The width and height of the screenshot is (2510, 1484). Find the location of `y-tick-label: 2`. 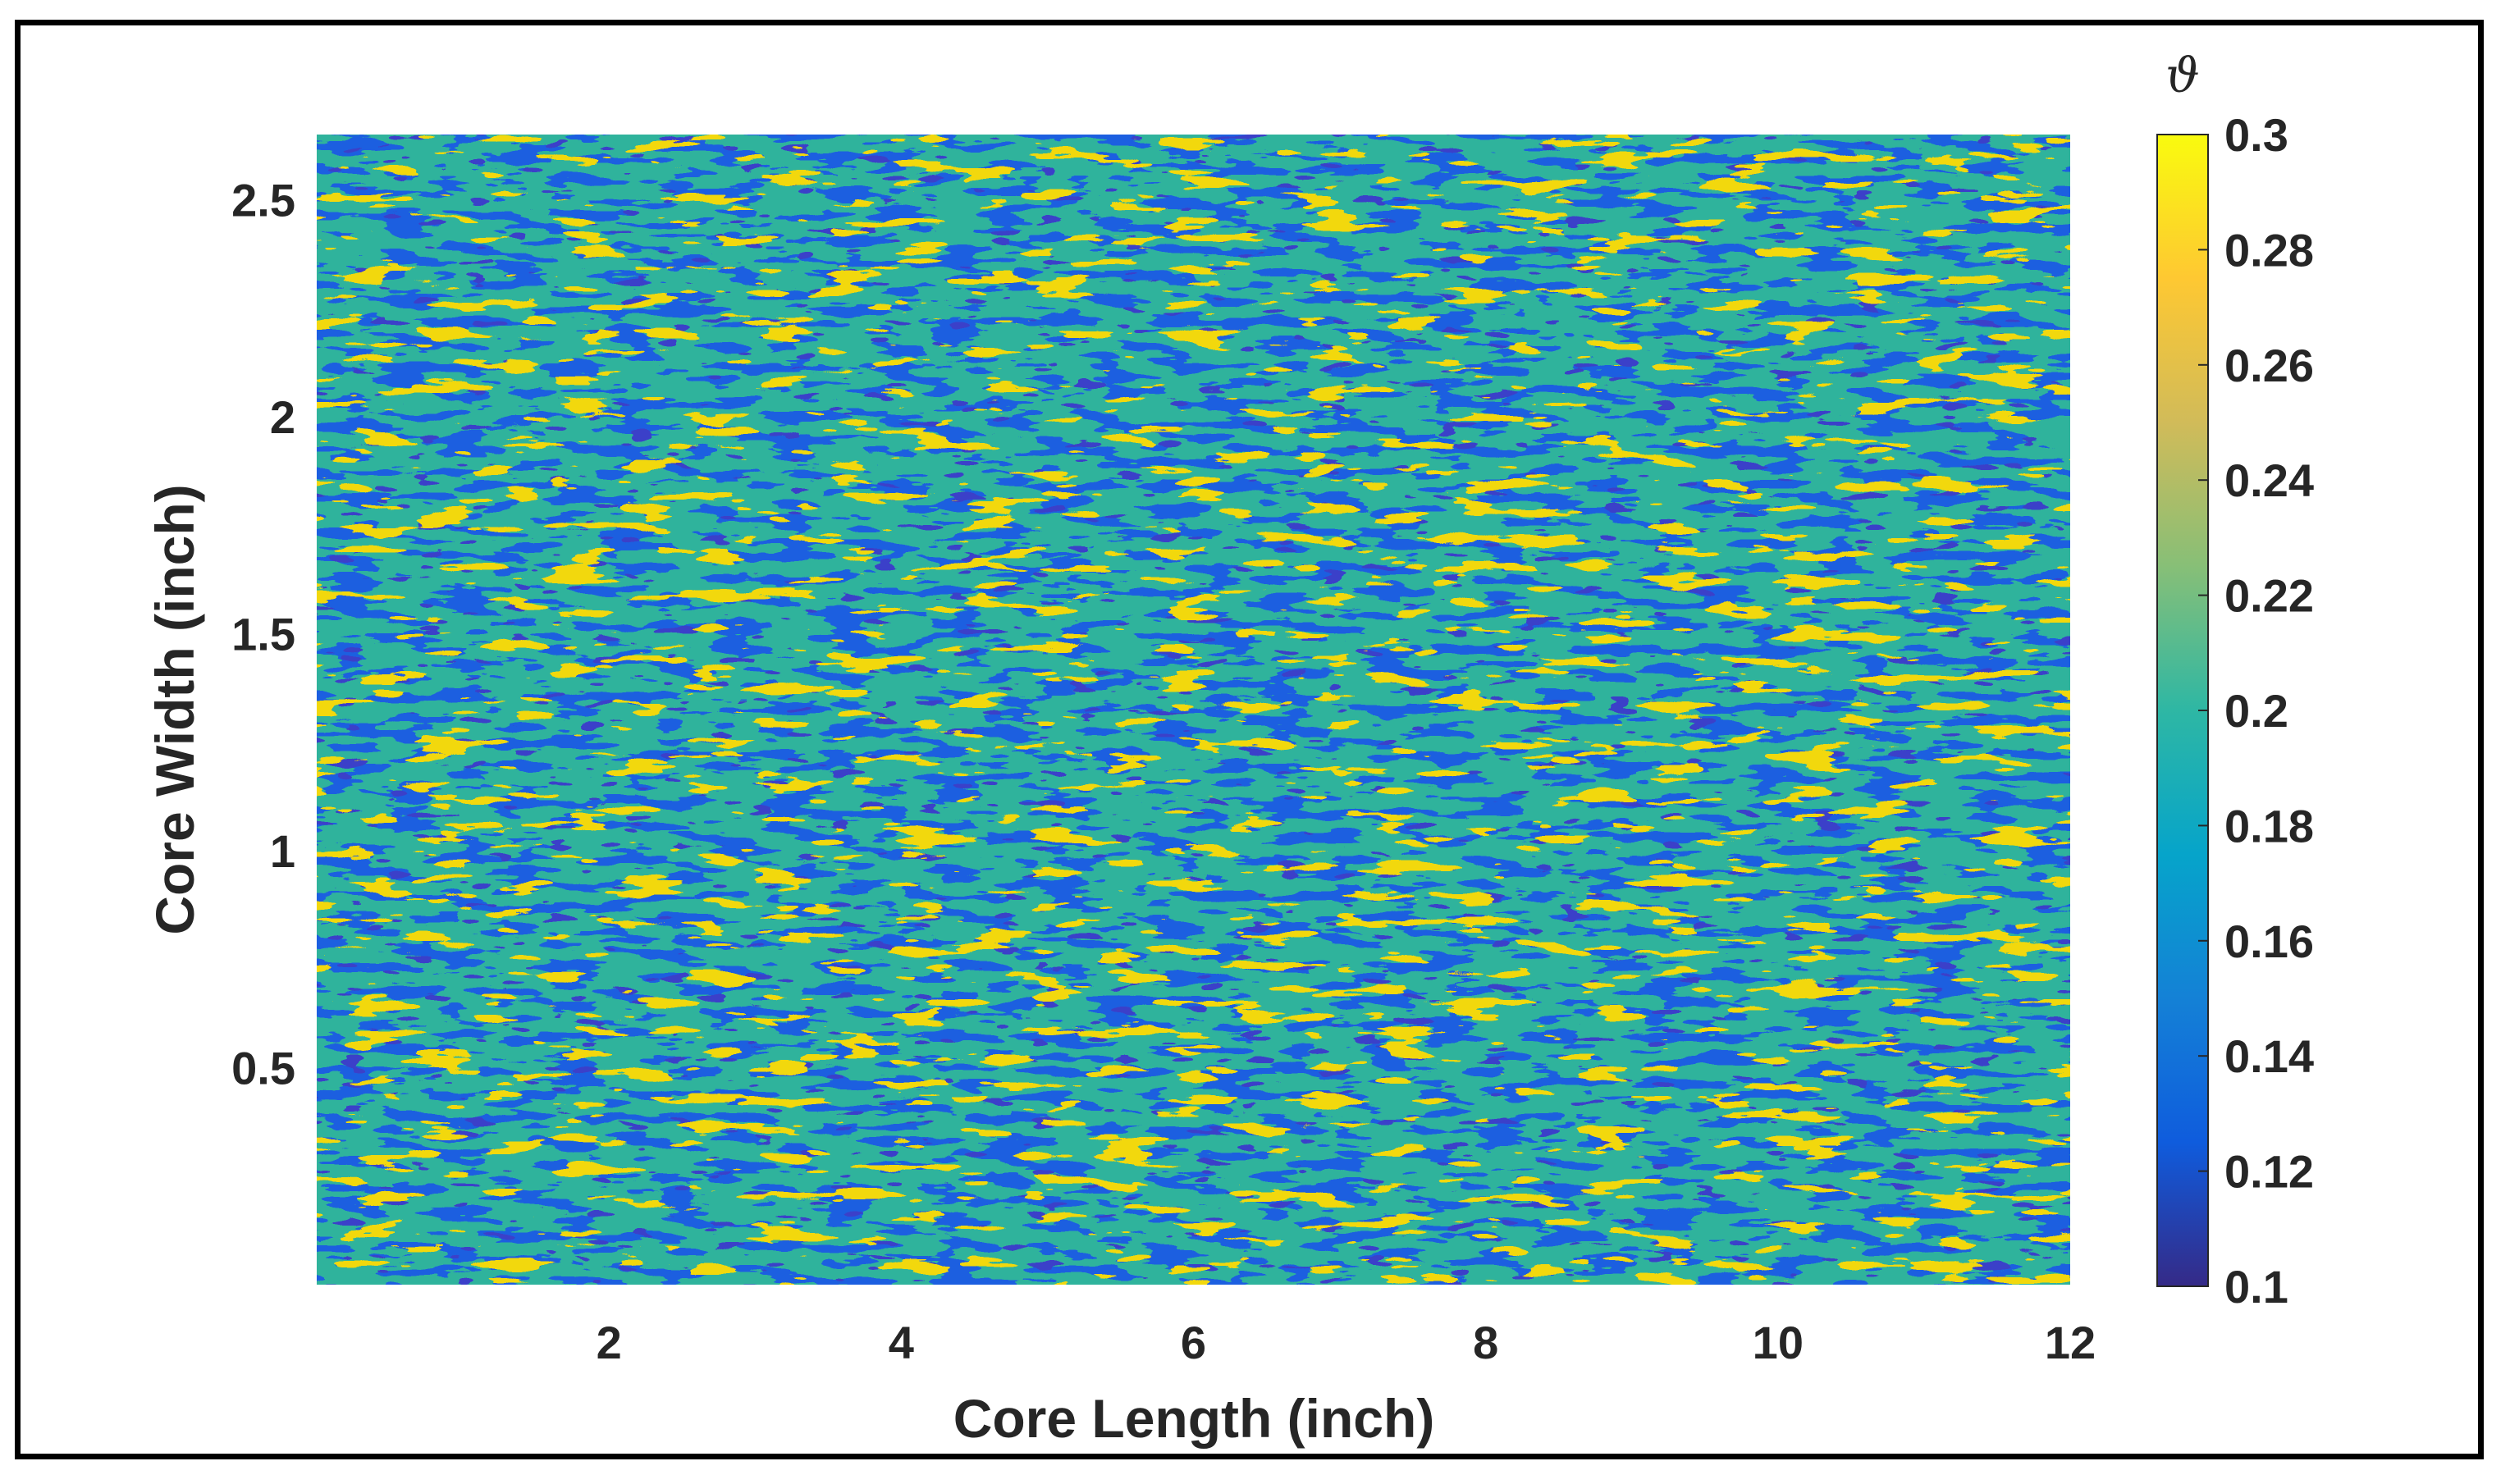

y-tick-label: 2 is located at coordinates (282, 417).